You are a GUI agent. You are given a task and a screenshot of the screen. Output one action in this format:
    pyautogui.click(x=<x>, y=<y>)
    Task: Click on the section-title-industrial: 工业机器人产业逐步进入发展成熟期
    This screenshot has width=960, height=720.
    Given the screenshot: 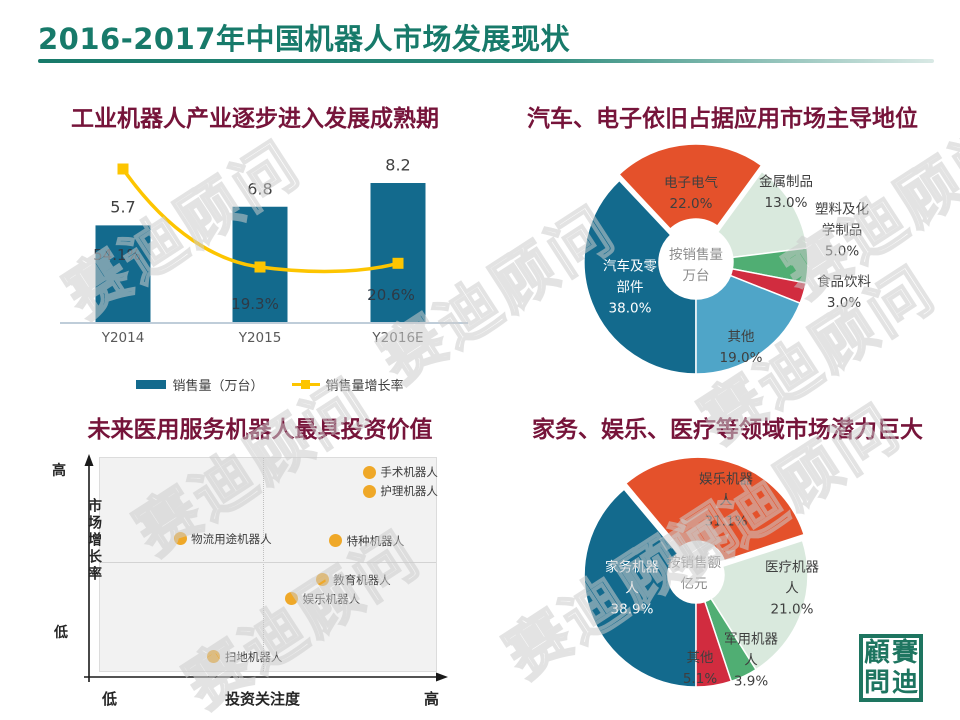 What is the action you would take?
    pyautogui.click(x=255, y=119)
    